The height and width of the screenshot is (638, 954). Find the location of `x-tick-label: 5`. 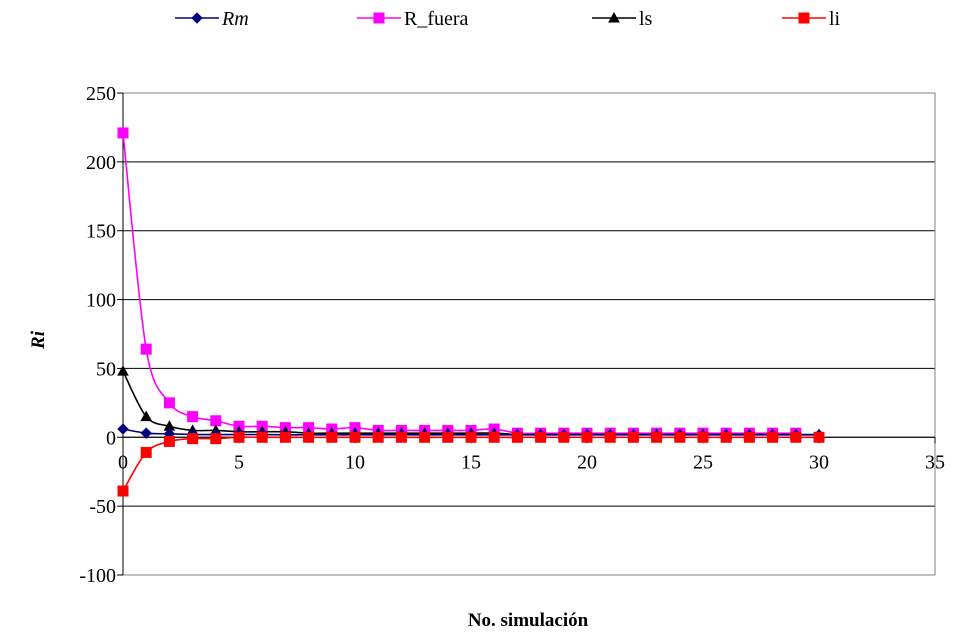

x-tick-label: 5 is located at coordinates (239, 462).